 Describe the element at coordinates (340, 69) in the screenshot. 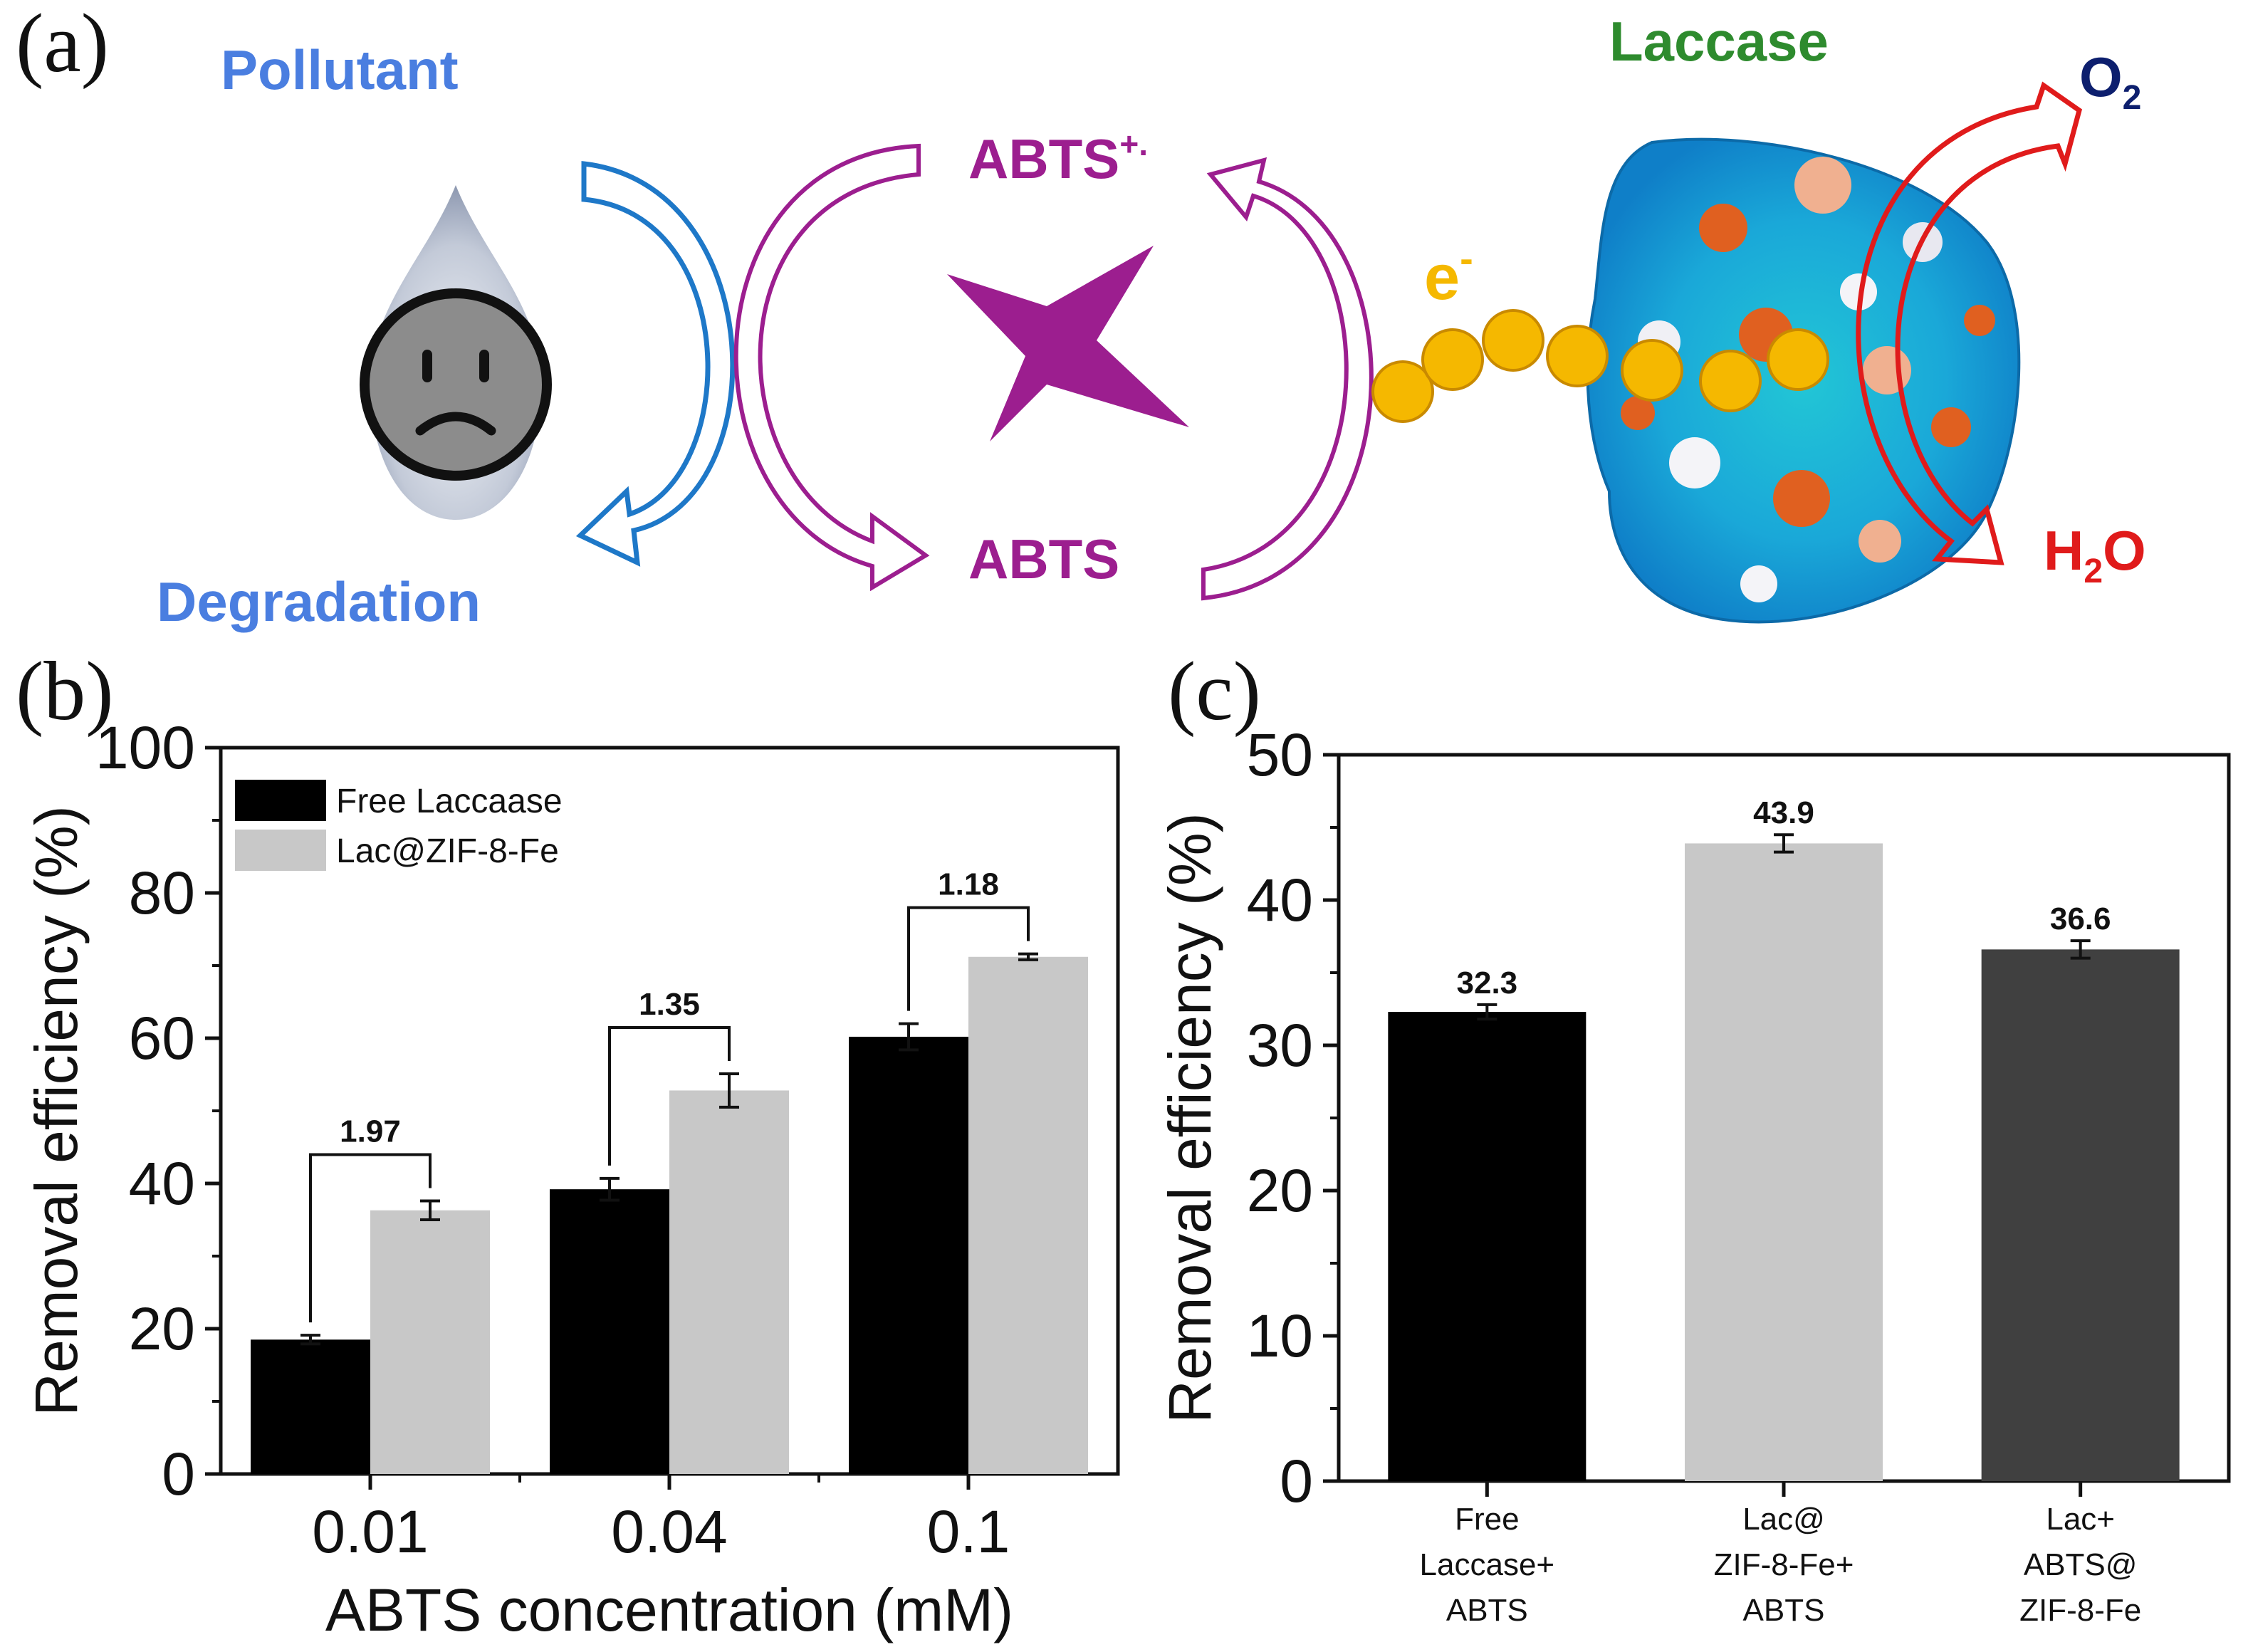

I see `pollutant-label: Pollutant` at that location.